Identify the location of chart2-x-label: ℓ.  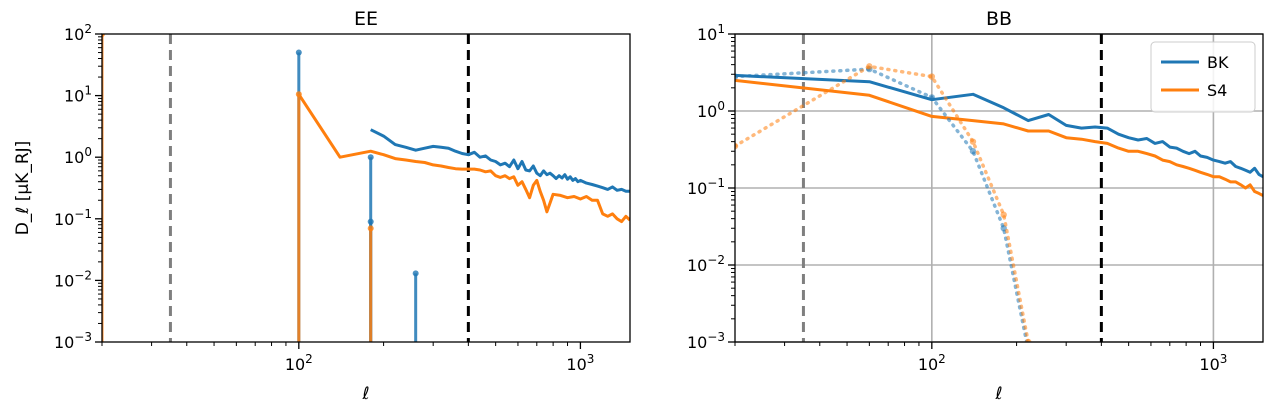
(998, 394).